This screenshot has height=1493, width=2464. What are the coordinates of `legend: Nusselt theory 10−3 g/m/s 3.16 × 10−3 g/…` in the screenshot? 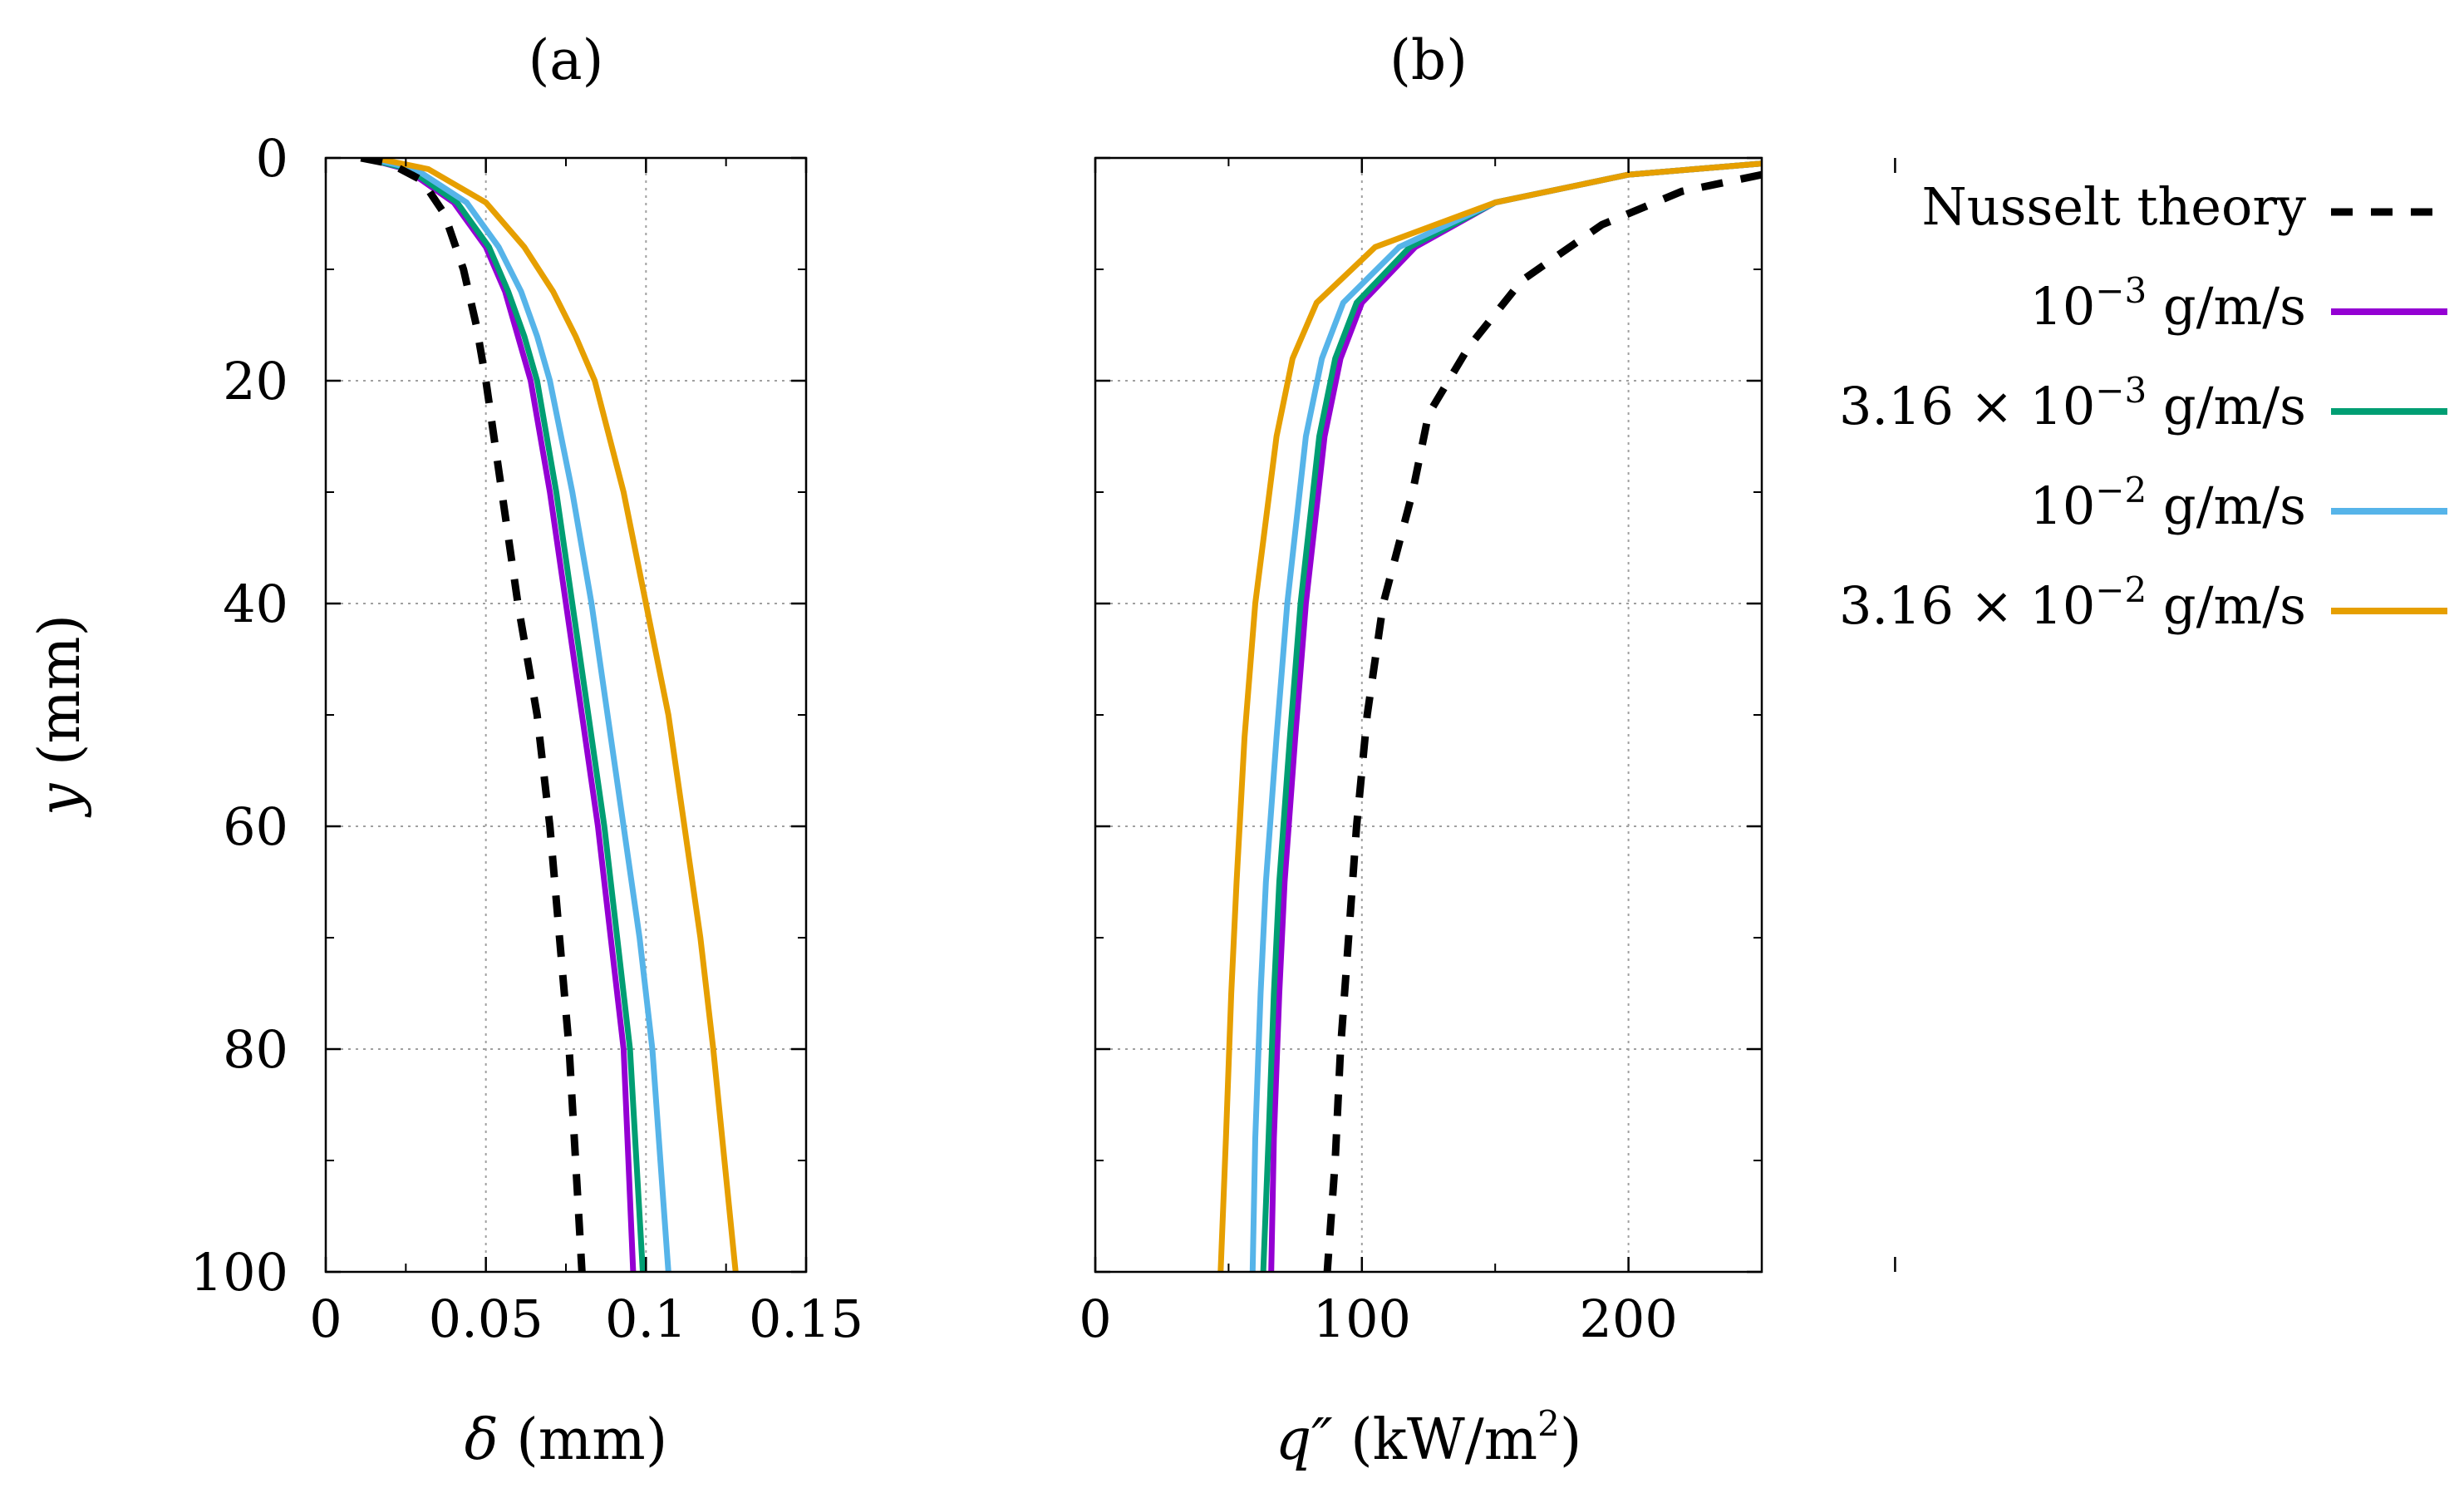 It's located at (2143, 406).